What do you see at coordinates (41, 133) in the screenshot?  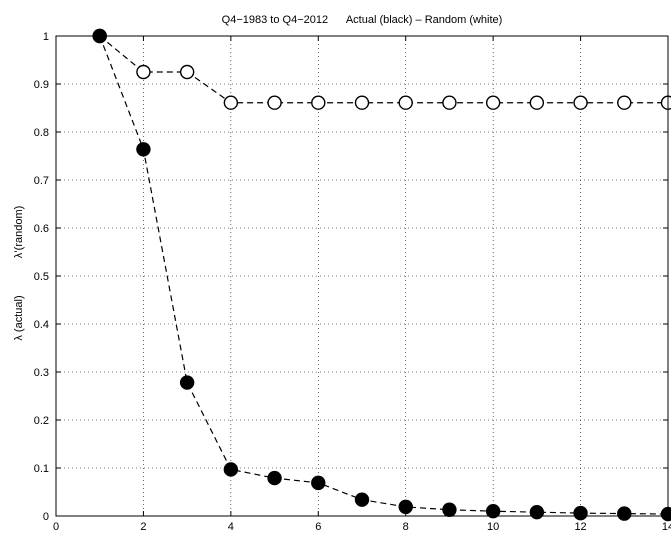 I see `y-tick-label: 0.8` at bounding box center [41, 133].